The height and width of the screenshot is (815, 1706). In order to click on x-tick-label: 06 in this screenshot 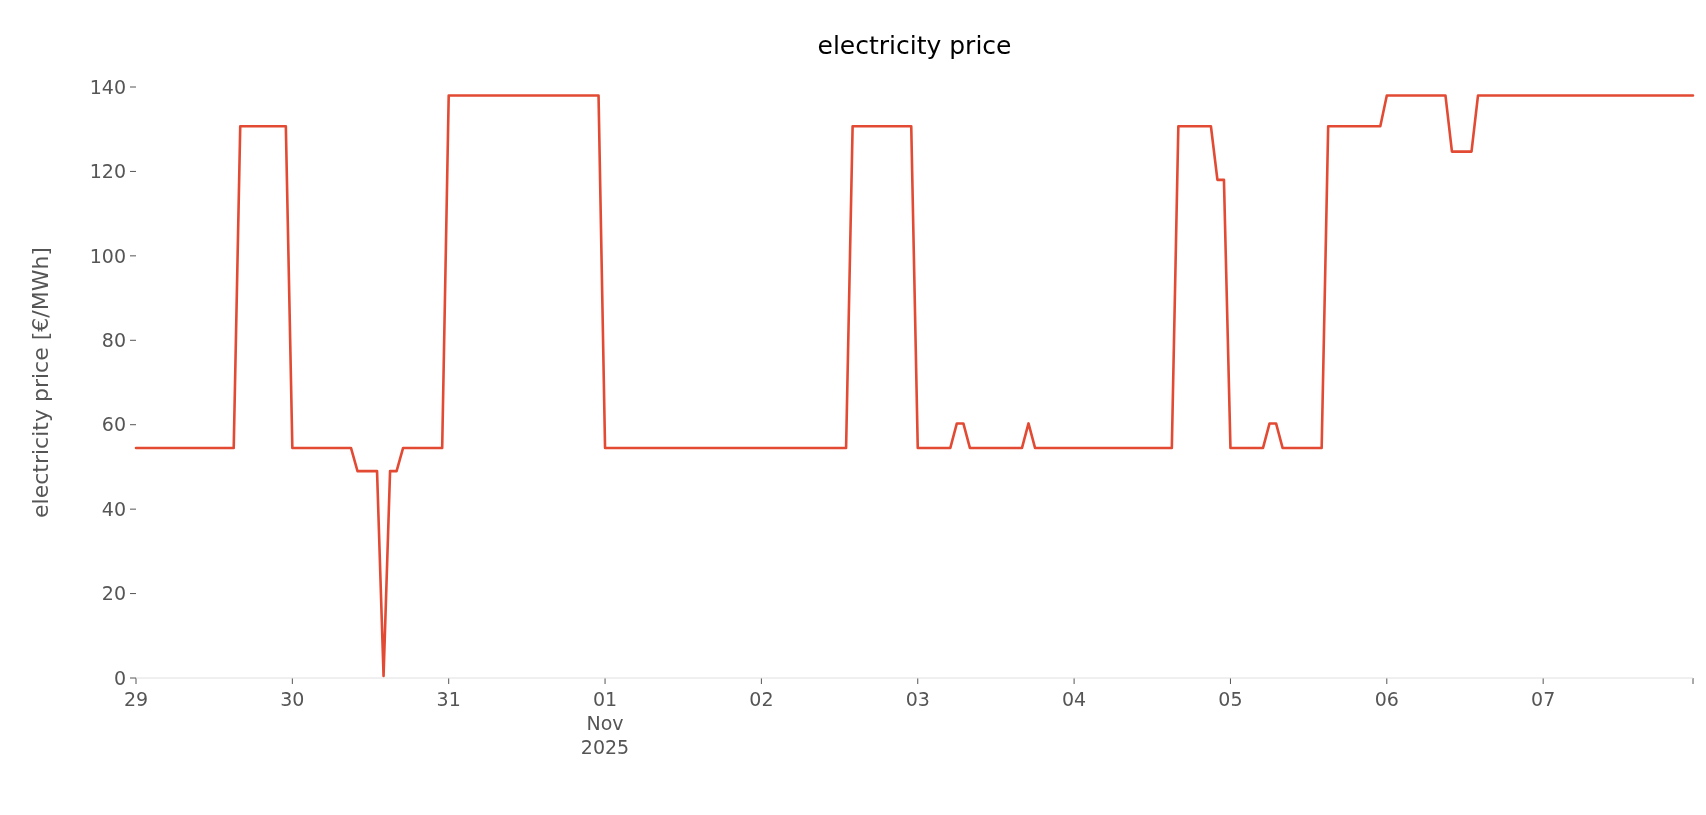, I will do `click(1386, 699)`.